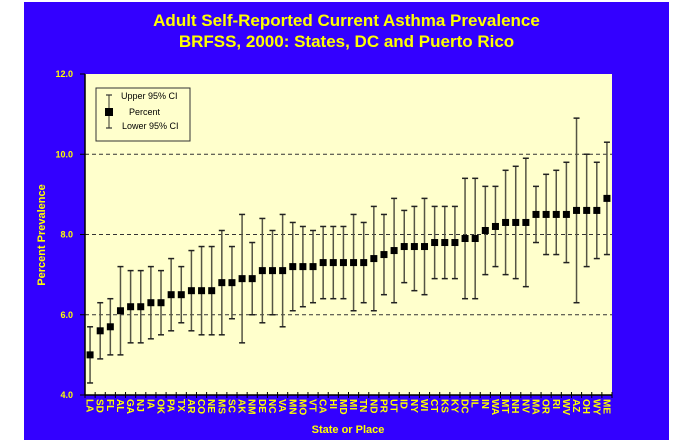  What do you see at coordinates (484, 404) in the screenshot?
I see `x-tick-label: IN` at bounding box center [484, 404].